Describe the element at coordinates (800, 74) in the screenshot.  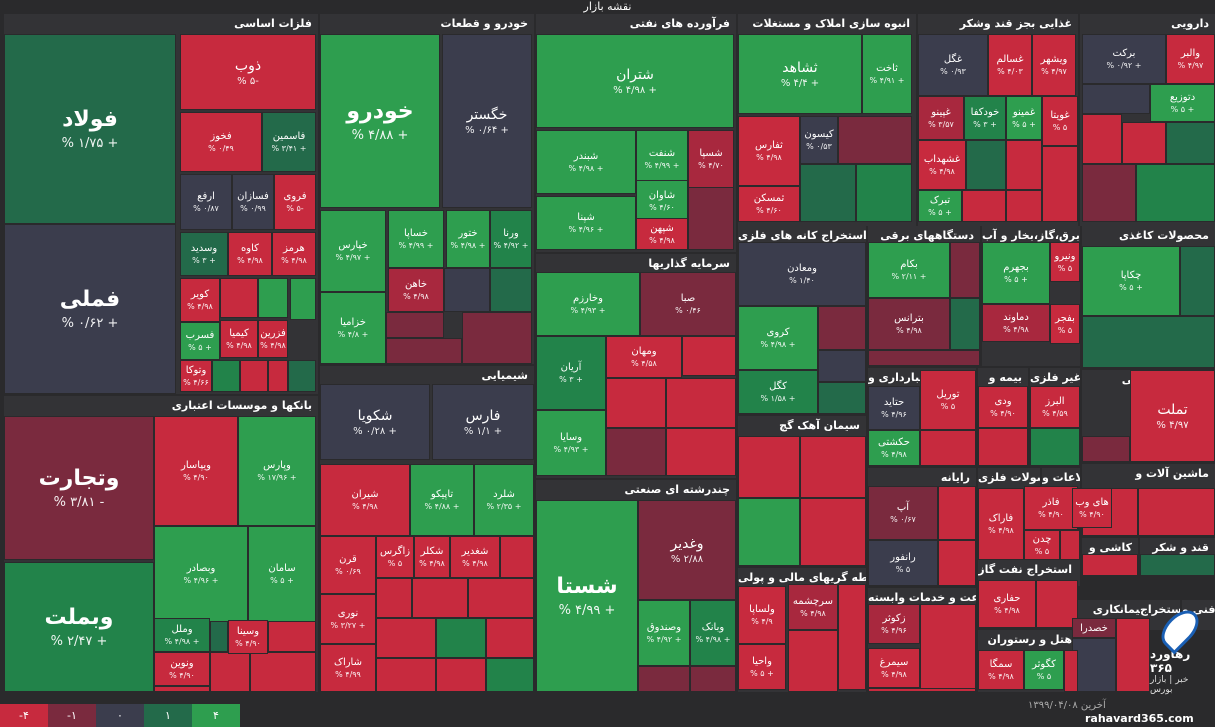
I see `stock-tile: ثشاهد% ۴/۴ +` at that location.